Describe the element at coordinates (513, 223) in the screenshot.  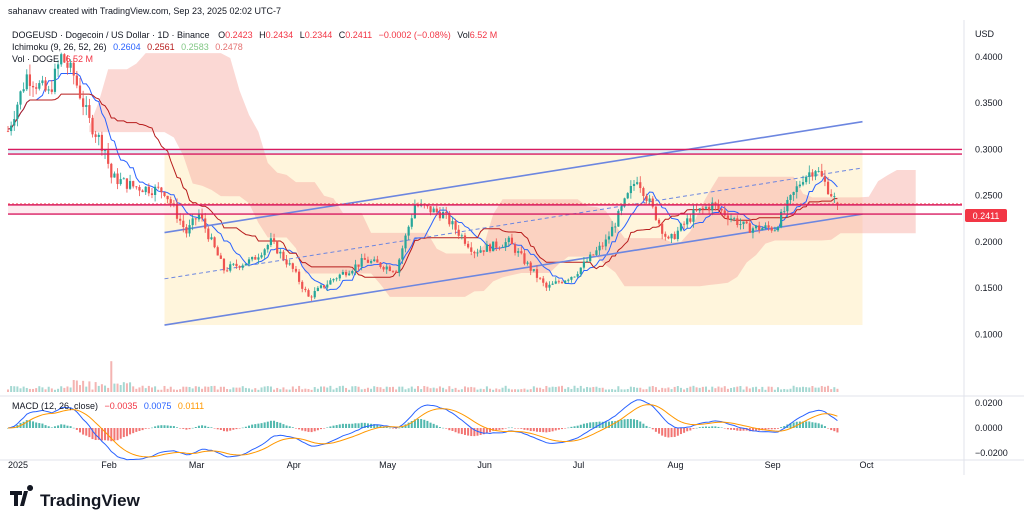
I see `channel-mid-line` at that location.